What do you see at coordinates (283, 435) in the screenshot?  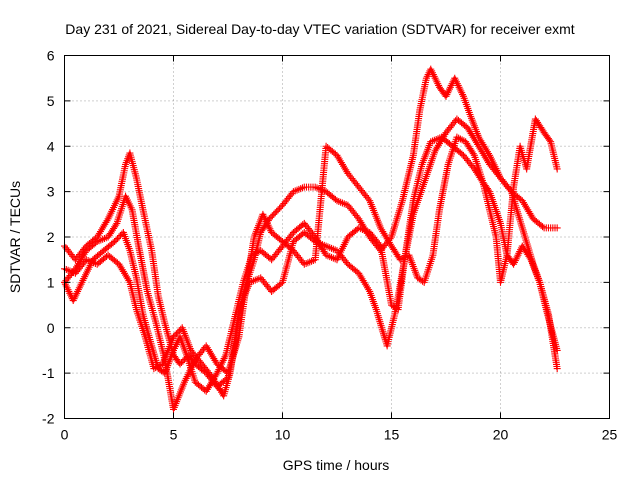 I see `x-tick-label: 10` at bounding box center [283, 435].